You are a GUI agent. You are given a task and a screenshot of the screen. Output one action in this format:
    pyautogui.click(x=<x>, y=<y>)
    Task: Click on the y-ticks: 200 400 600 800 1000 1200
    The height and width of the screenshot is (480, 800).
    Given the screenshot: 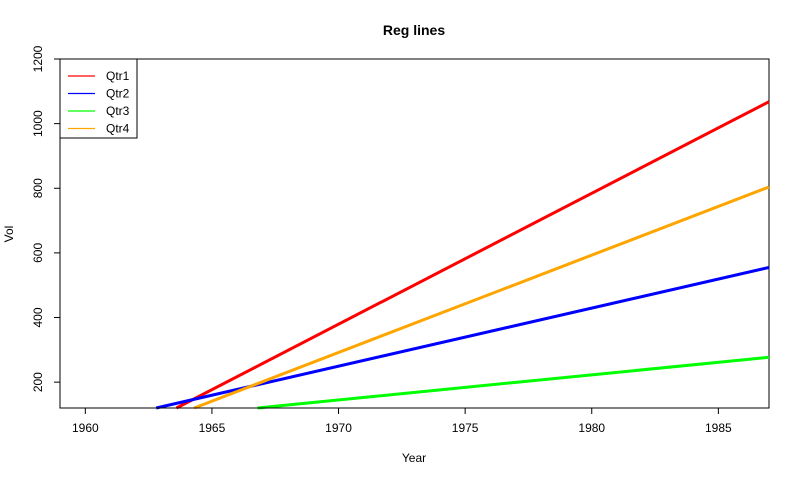 What is the action you would take?
    pyautogui.click(x=45, y=218)
    